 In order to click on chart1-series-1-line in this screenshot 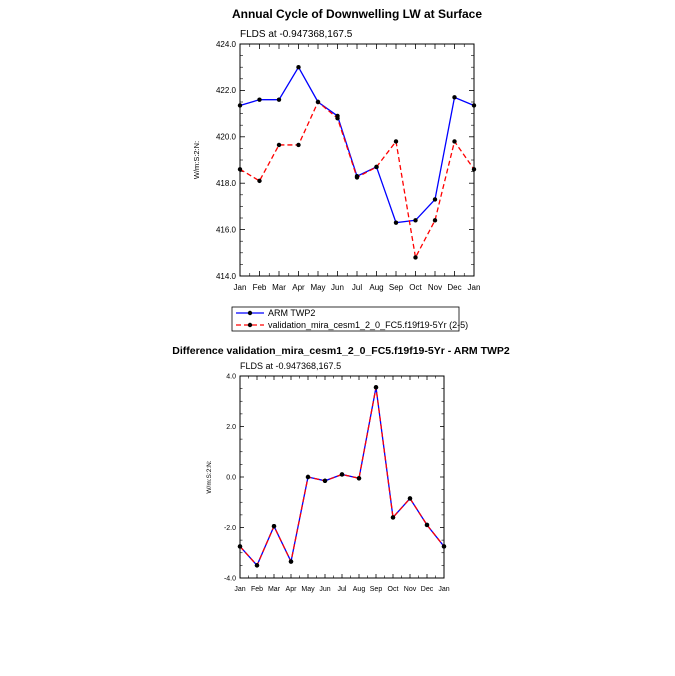, I will do `click(357, 144)`.